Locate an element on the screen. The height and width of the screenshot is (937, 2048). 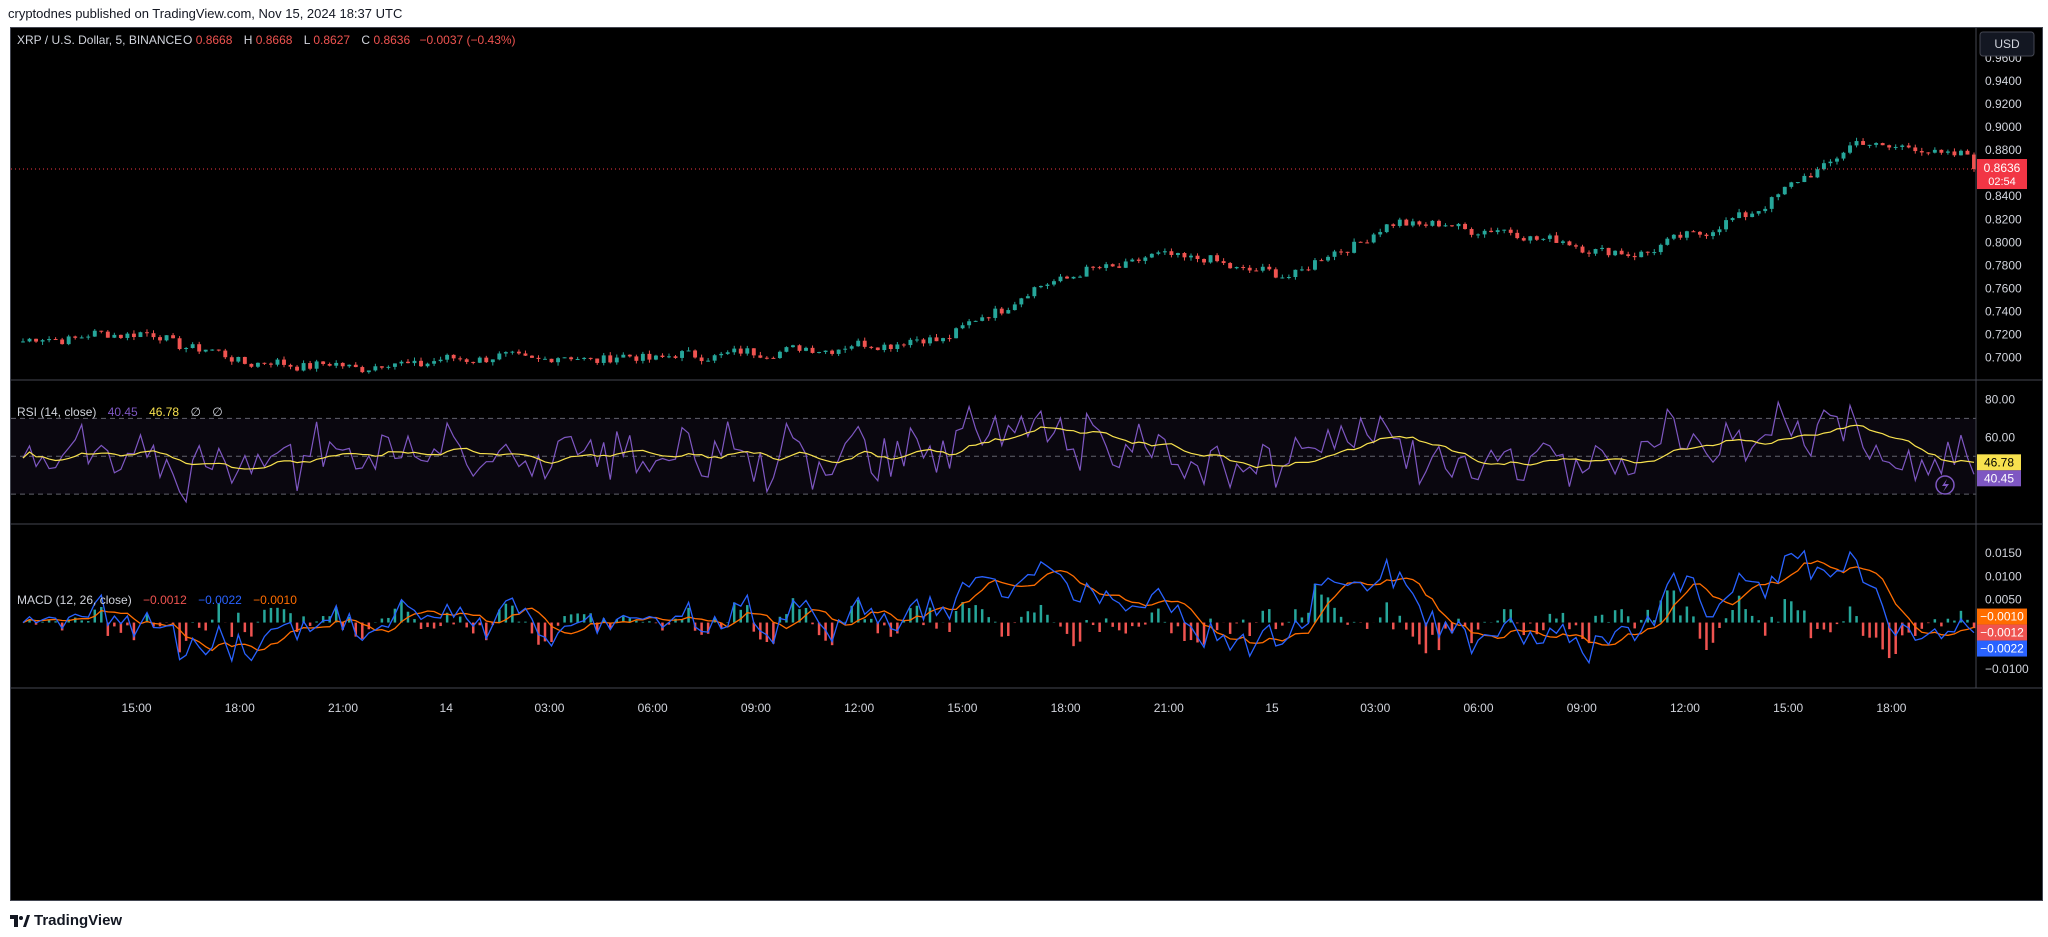
footer: TradingView is located at coordinates (66, 920).